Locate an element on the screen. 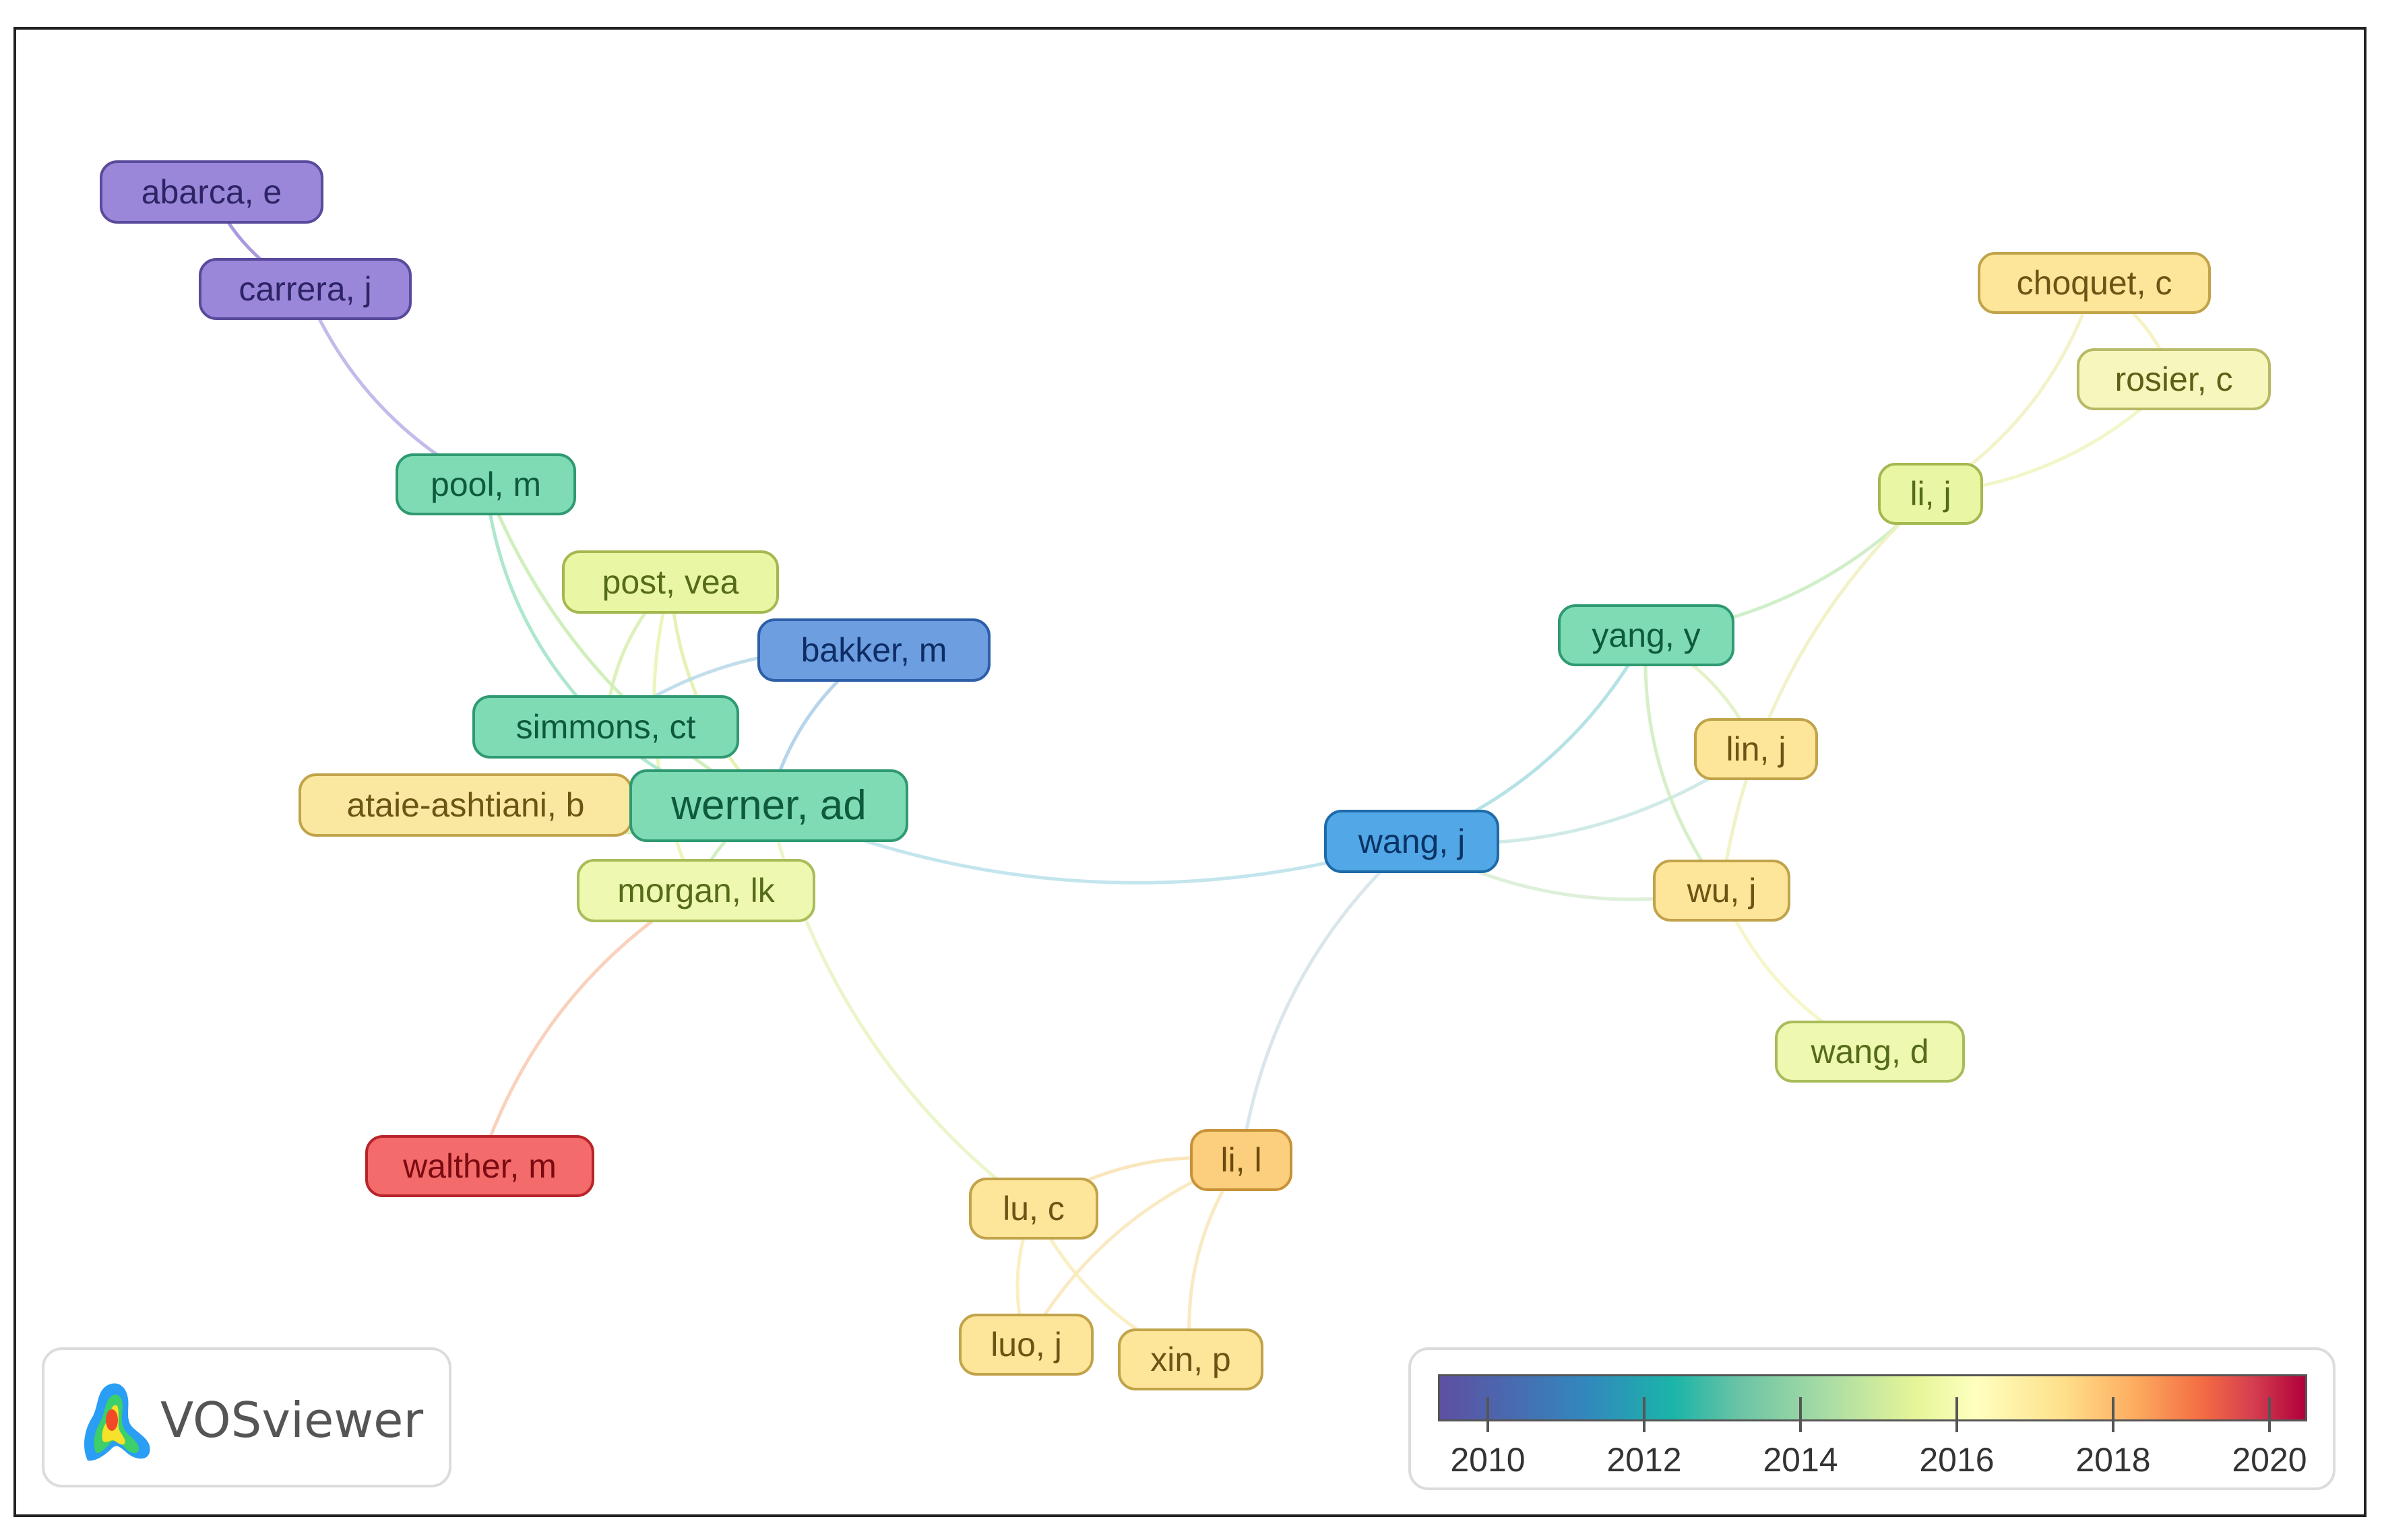 This screenshot has width=2382, height=1540. node-choquet: choquet, c is located at coordinates (2094, 283).